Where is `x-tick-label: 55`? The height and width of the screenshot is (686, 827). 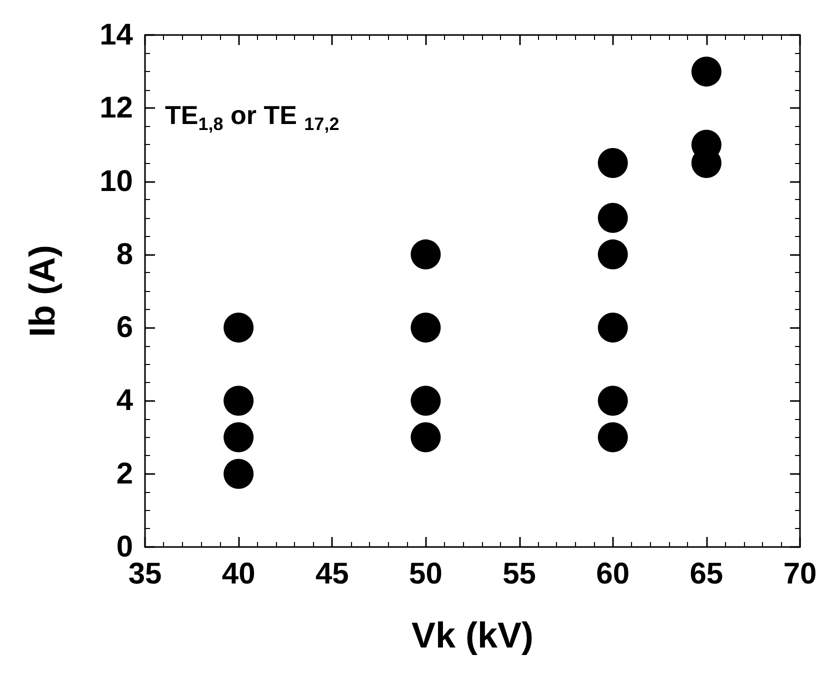
x-tick-label: 55 is located at coordinates (519, 574).